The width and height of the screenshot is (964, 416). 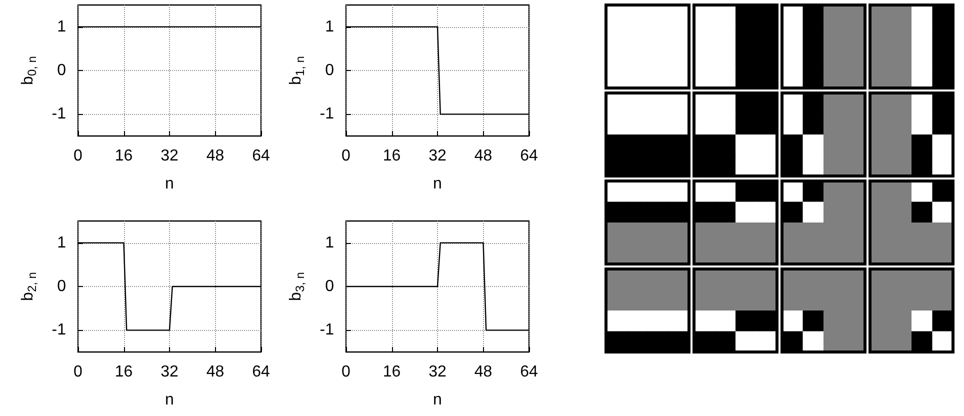 What do you see at coordinates (297, 70) in the screenshot?
I see `y-axis-title: b1, n` at bounding box center [297, 70].